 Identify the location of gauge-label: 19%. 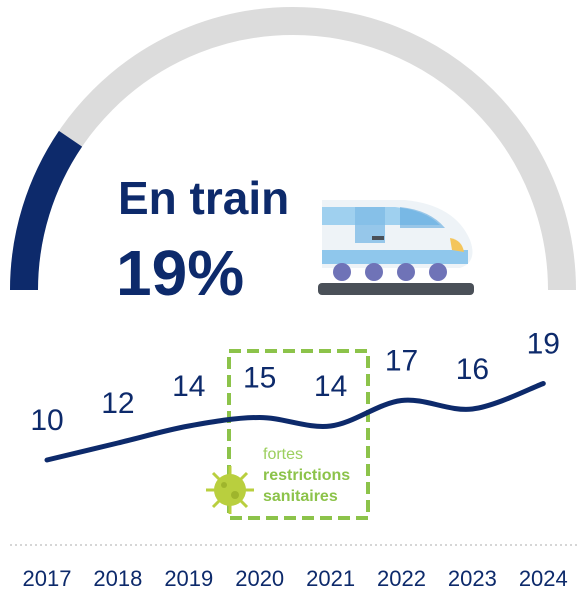
(180, 273).